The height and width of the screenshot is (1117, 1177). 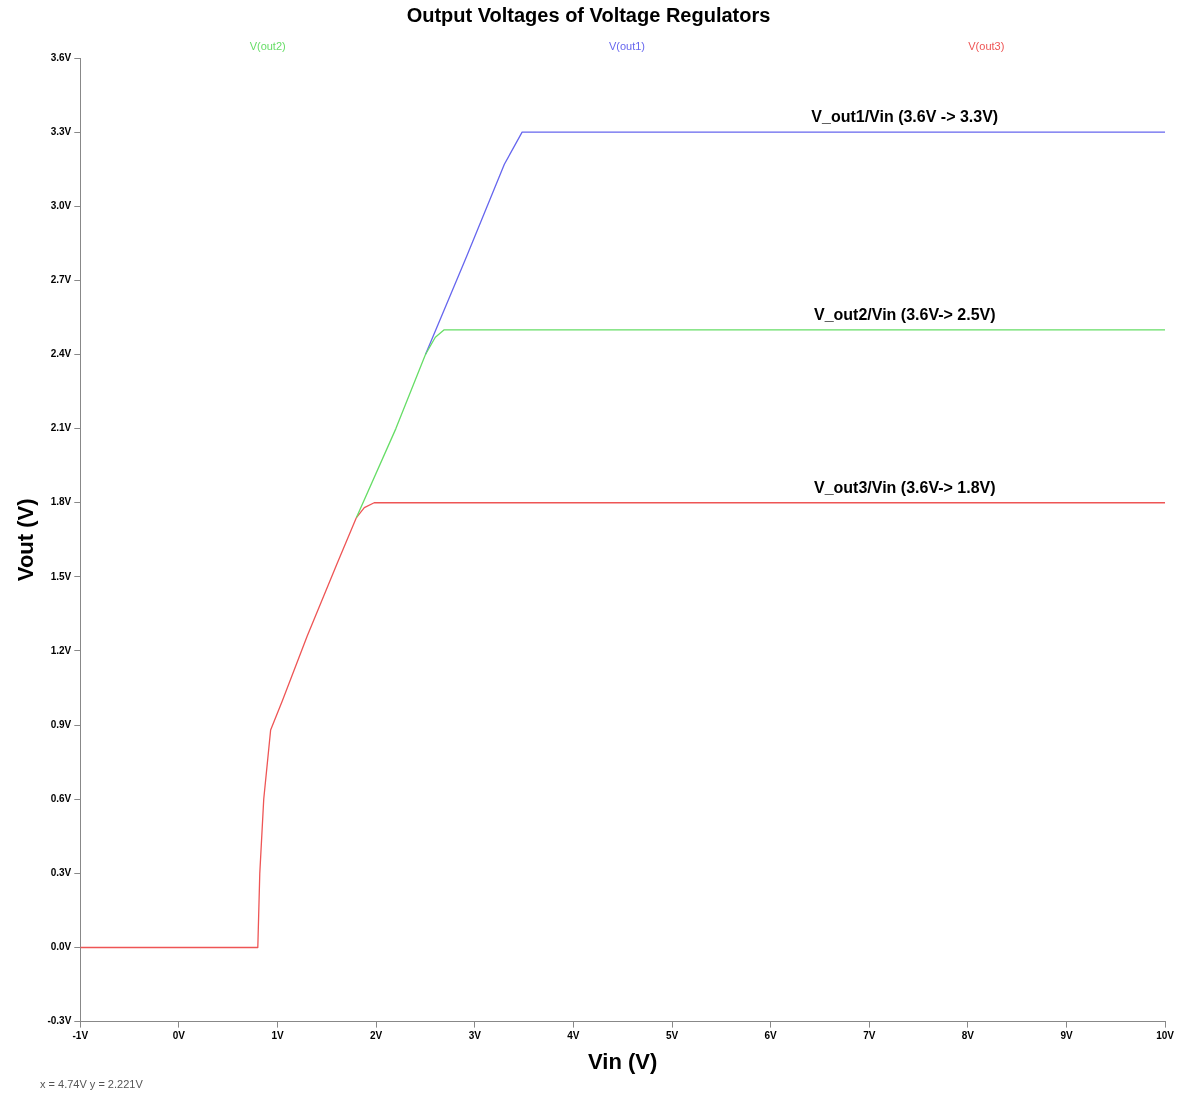 I want to click on y-axis-title: Vout (V), so click(x=26, y=540).